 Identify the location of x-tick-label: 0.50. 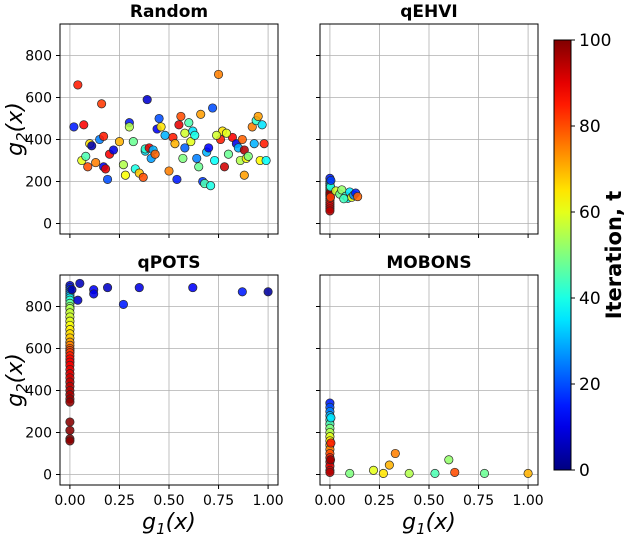
(168, 501).